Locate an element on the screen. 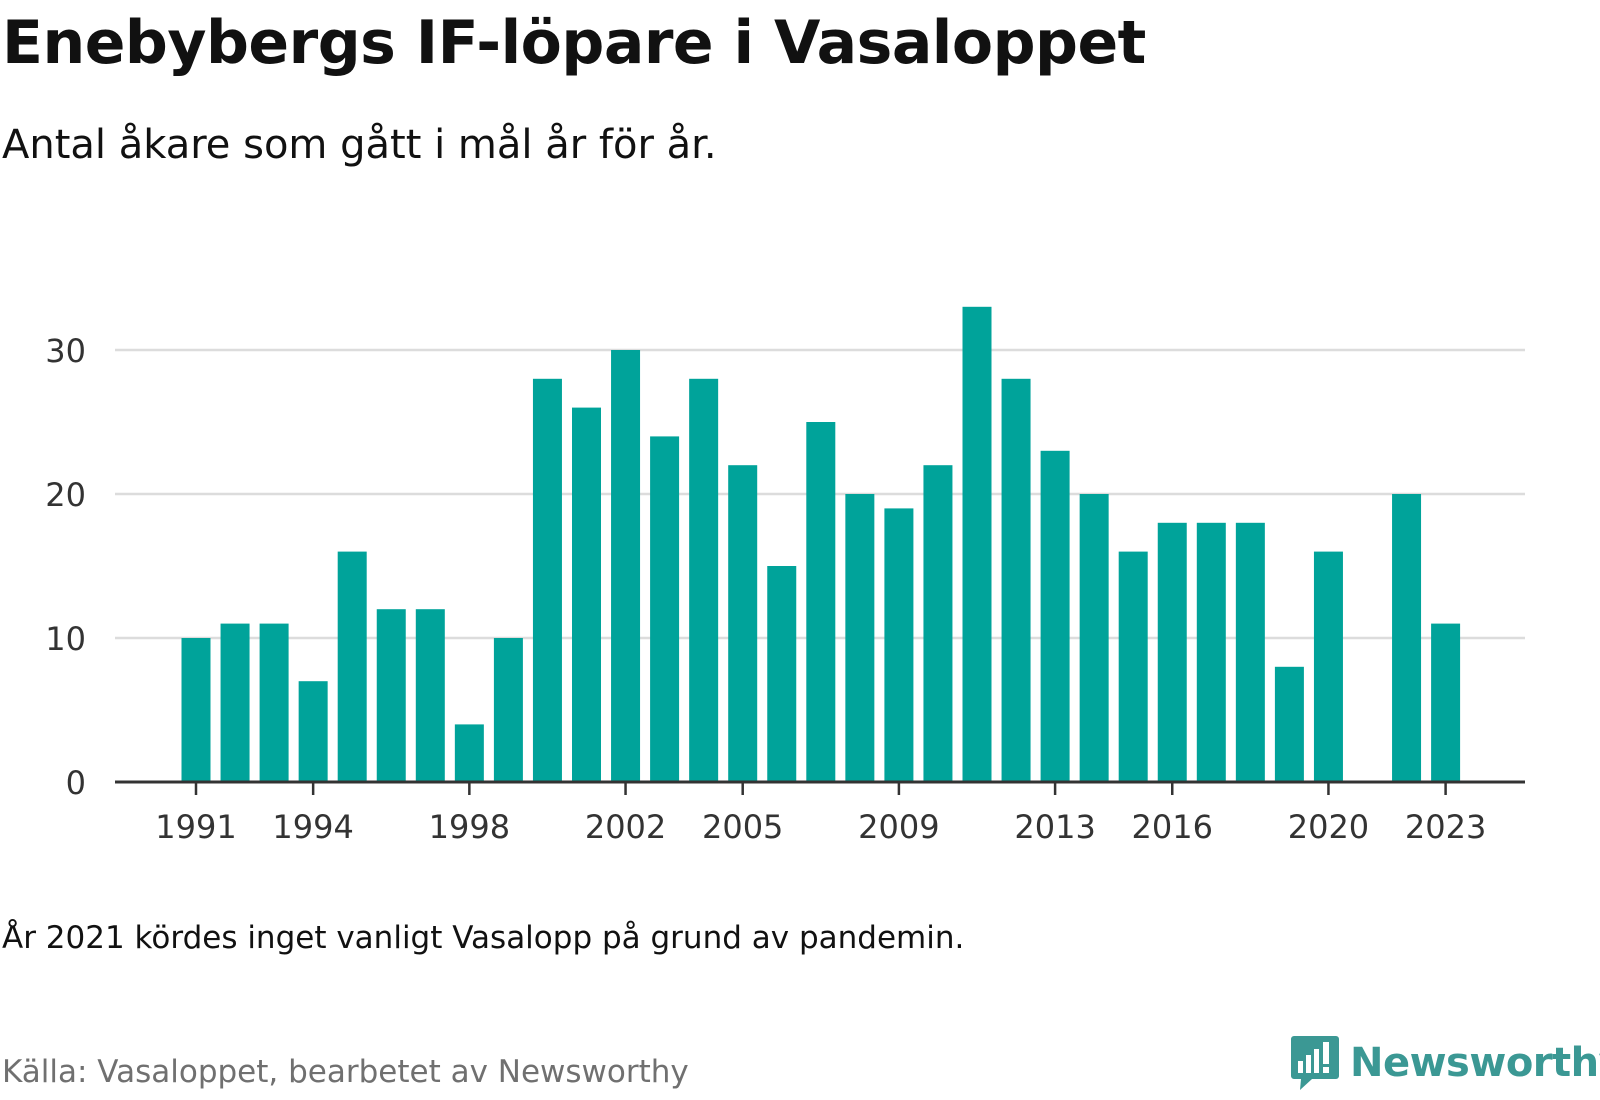  y-tick-label: 0 is located at coordinates (76, 783).